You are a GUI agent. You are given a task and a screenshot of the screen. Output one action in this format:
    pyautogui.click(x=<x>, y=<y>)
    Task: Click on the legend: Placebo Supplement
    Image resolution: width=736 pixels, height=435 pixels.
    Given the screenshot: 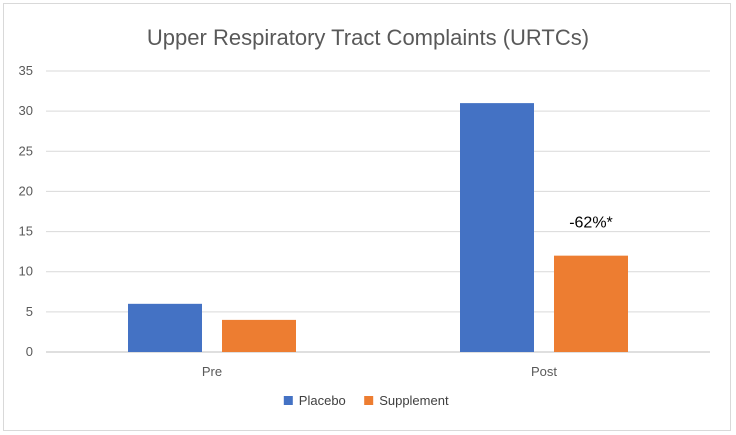 What is the action you would take?
    pyautogui.click(x=366, y=400)
    